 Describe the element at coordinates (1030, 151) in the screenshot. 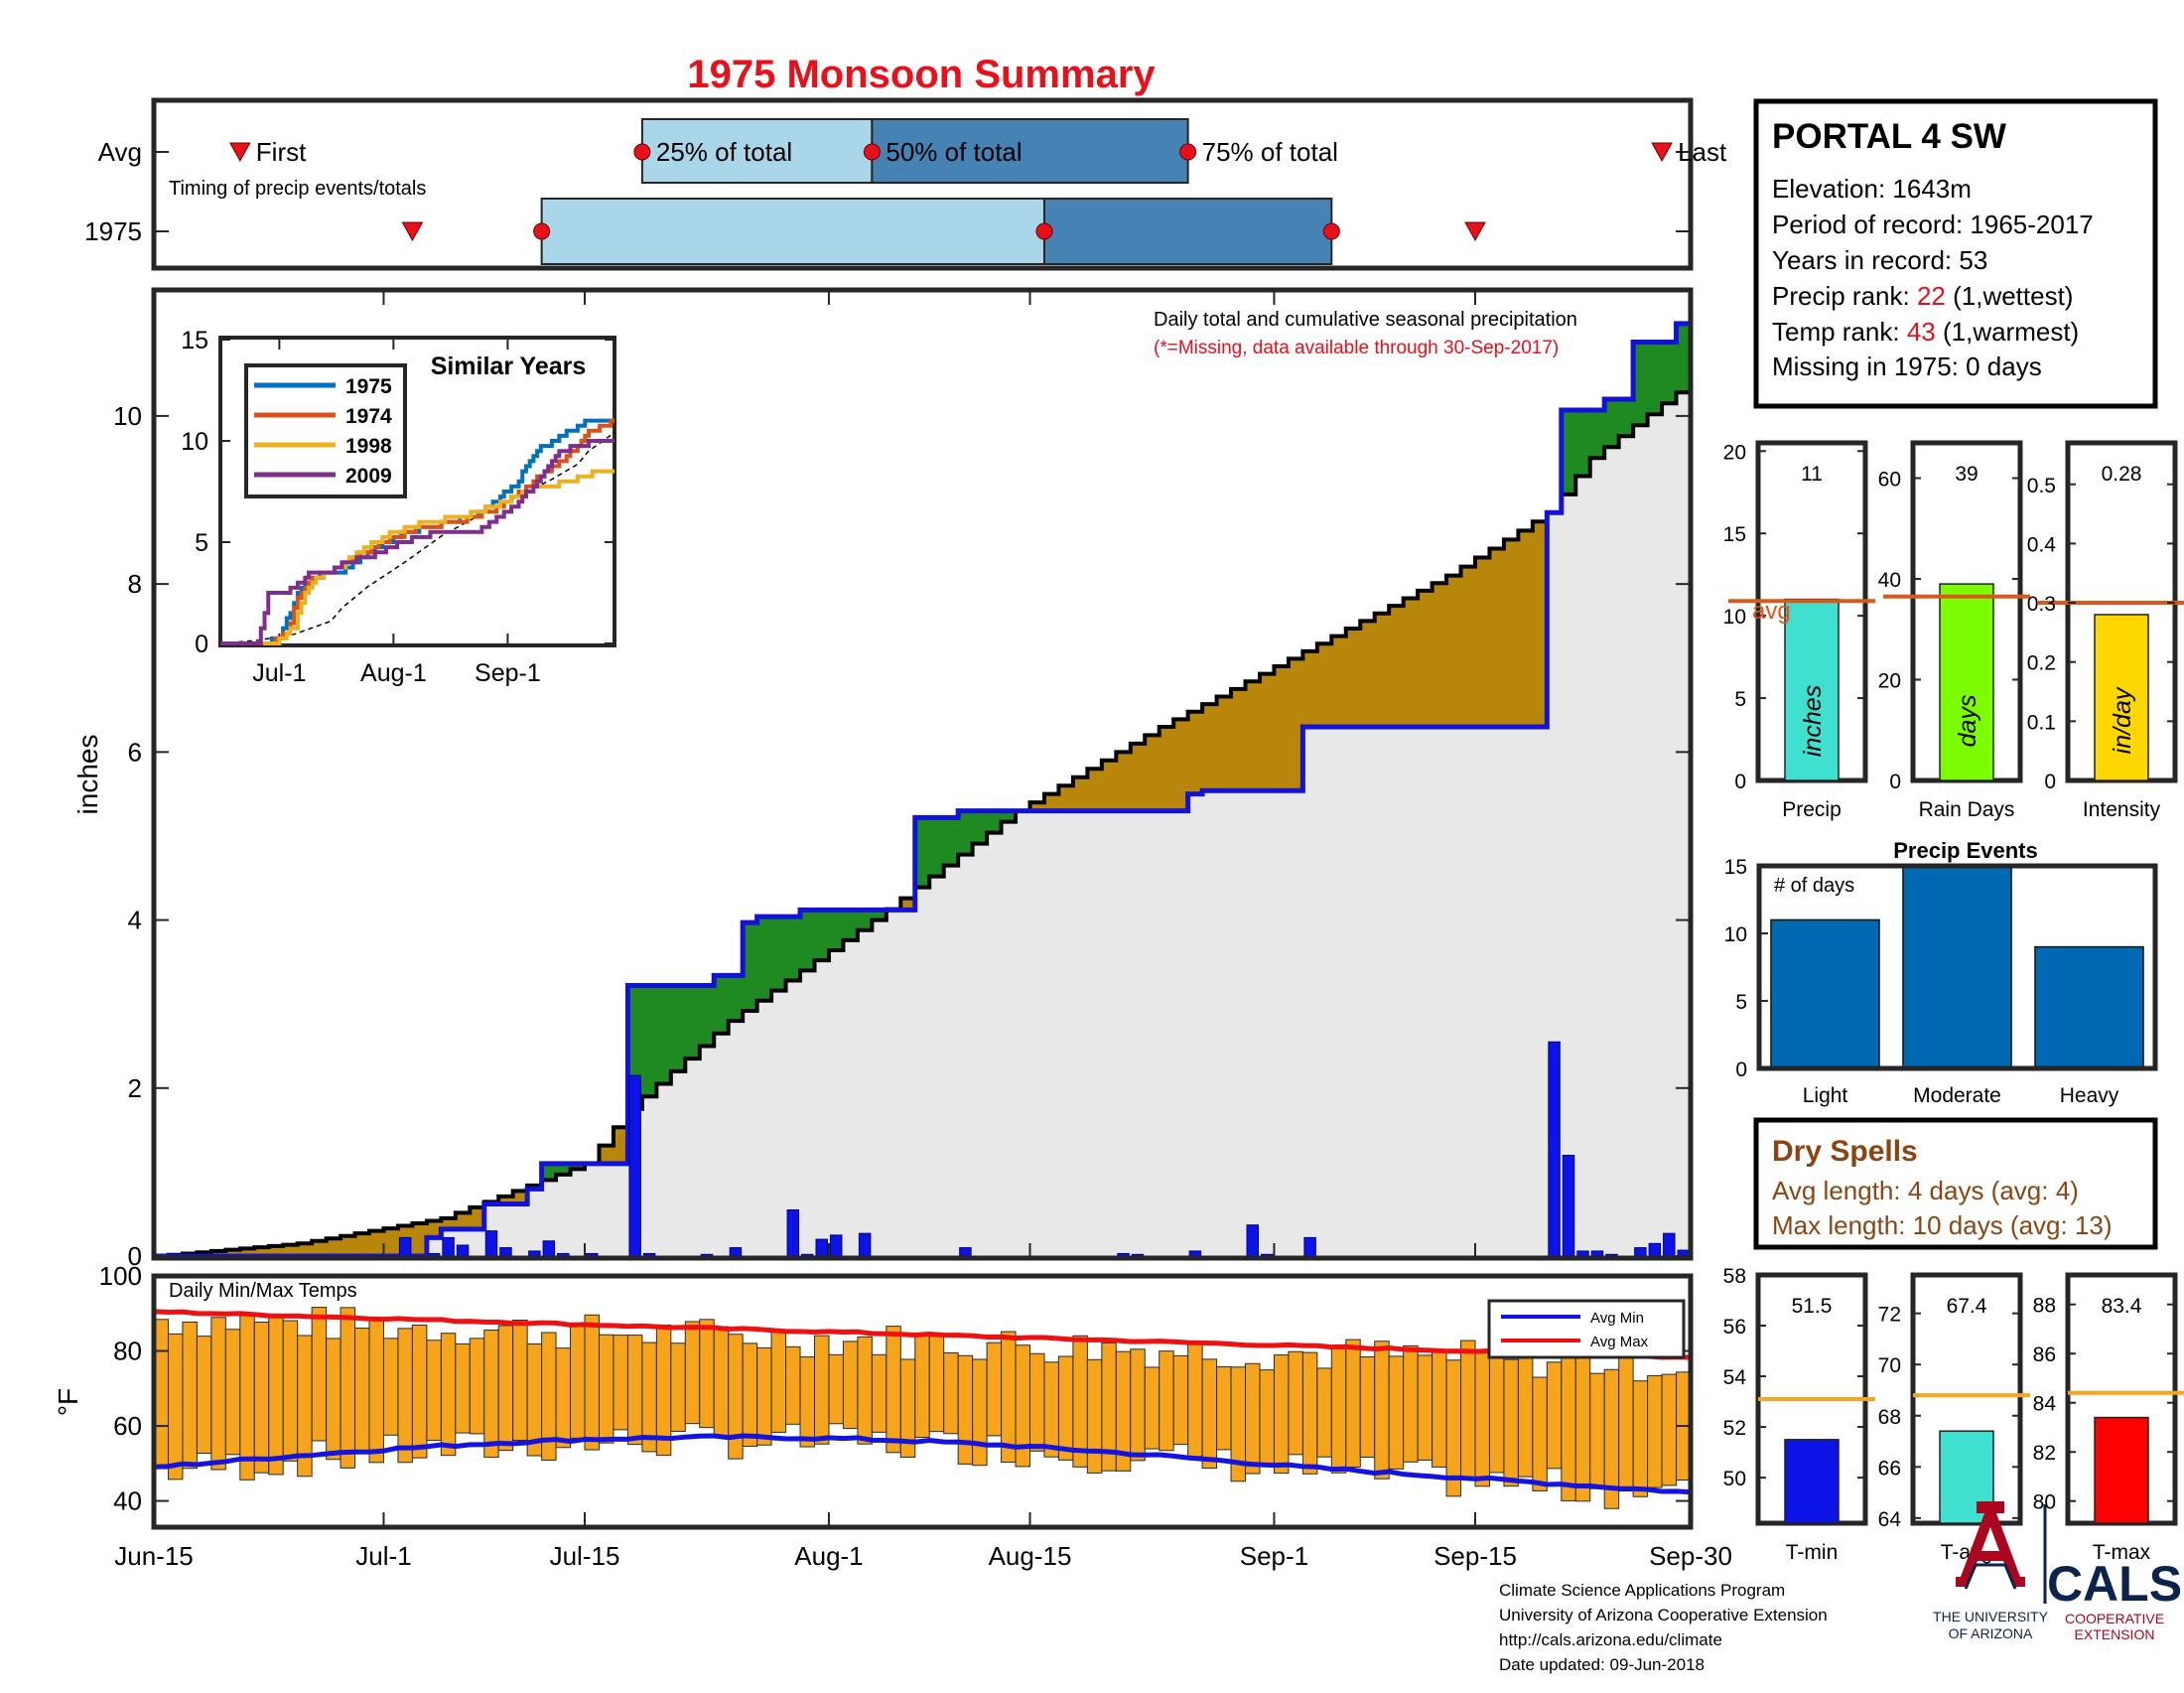

I see `timing-avg-50-75-box` at that location.